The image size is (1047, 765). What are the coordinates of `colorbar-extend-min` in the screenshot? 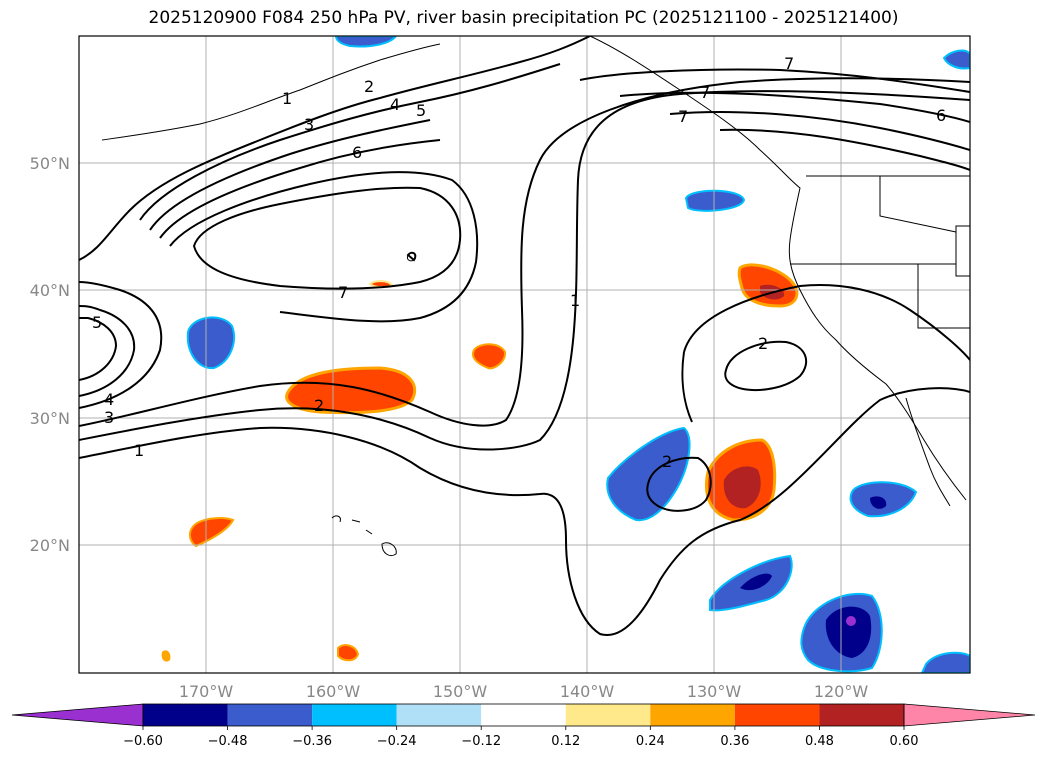 It's located at (77, 715).